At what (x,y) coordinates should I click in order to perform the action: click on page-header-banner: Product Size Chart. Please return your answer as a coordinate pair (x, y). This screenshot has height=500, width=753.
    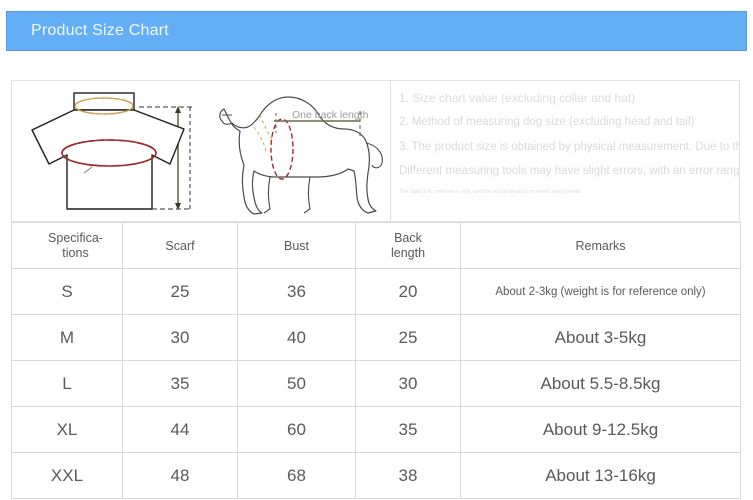
    Looking at the image, I should click on (376, 31).